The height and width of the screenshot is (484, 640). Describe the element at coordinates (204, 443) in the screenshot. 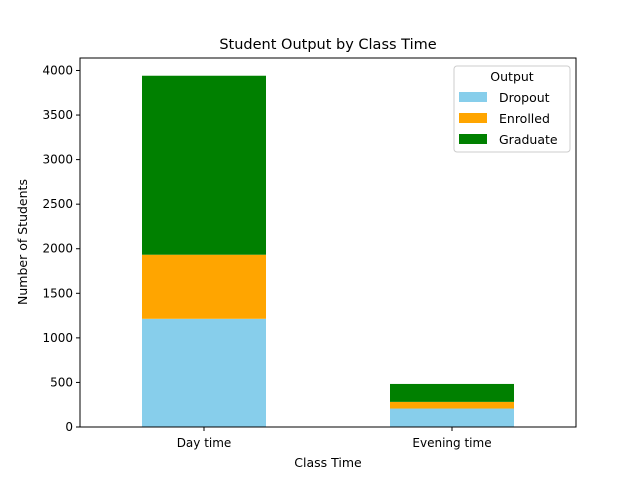

I see `x-tick-label: Day time` at that location.